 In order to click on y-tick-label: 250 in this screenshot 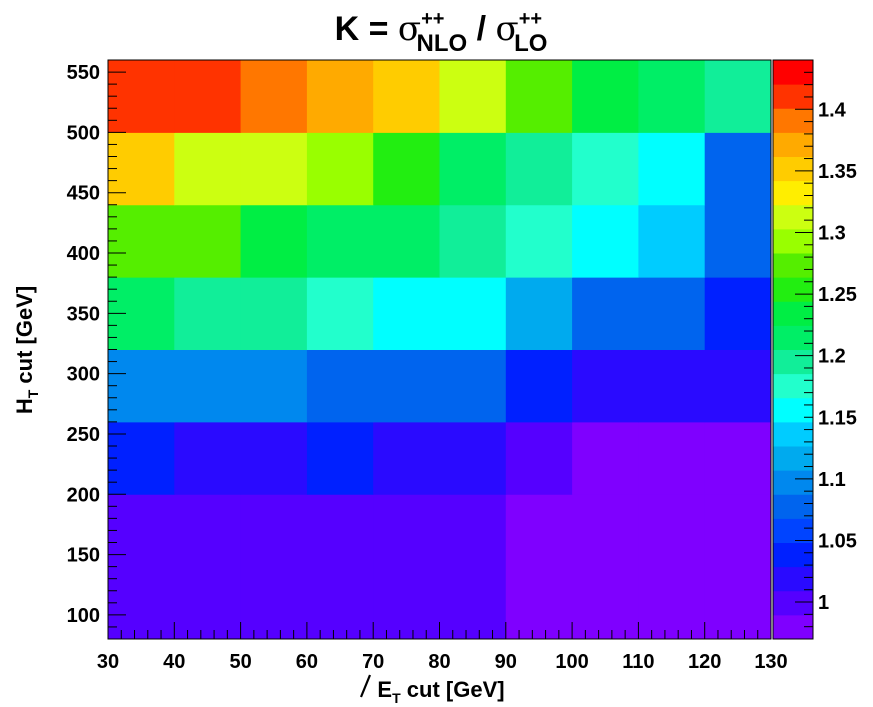, I will do `click(83, 435)`.